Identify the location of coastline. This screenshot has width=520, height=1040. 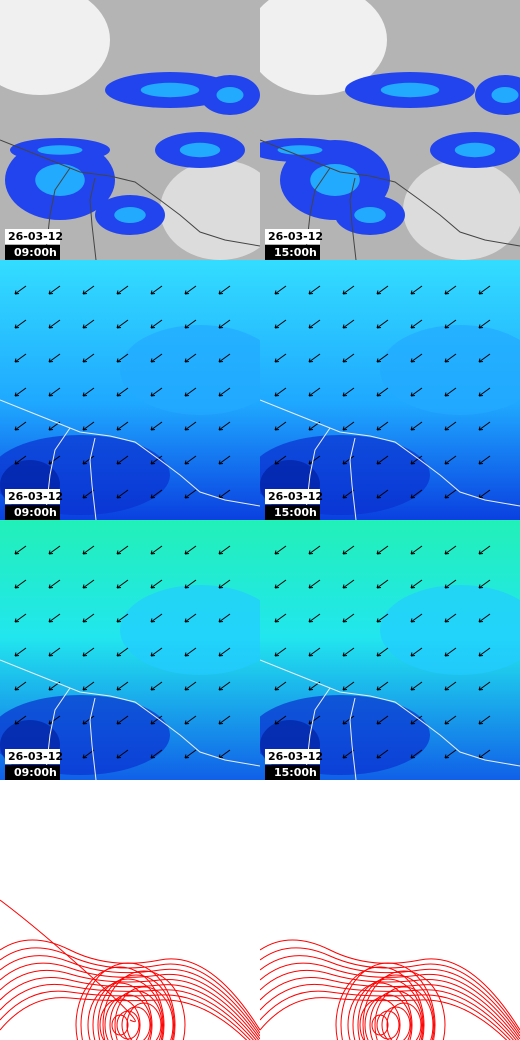
(390, 453).